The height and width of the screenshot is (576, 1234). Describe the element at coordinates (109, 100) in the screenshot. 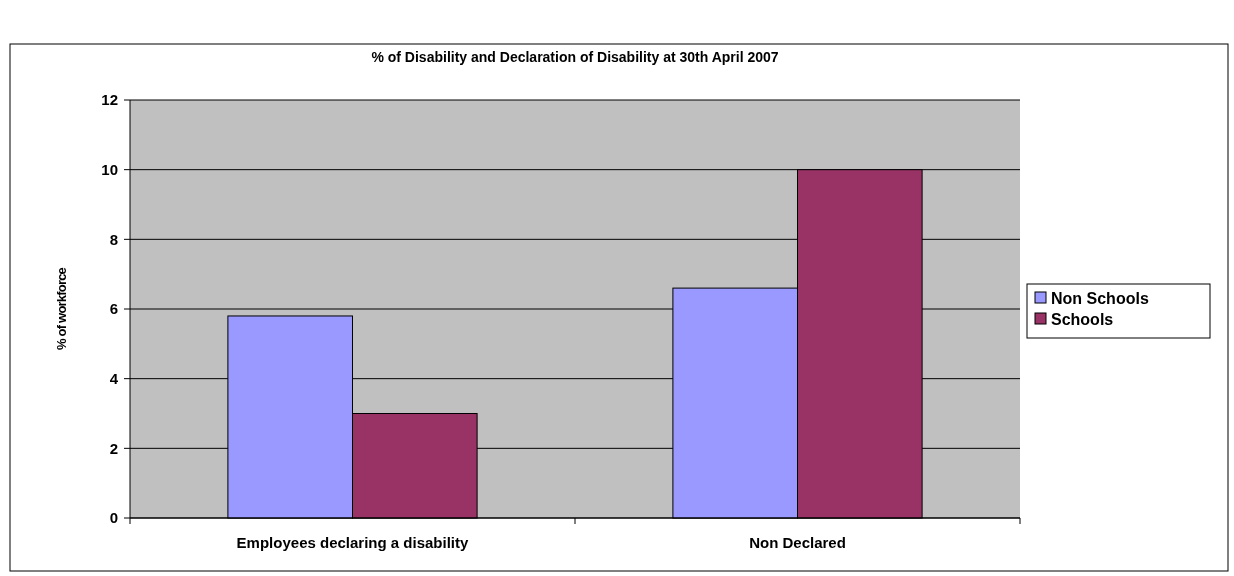

I see `y-tick-label: 12` at that location.